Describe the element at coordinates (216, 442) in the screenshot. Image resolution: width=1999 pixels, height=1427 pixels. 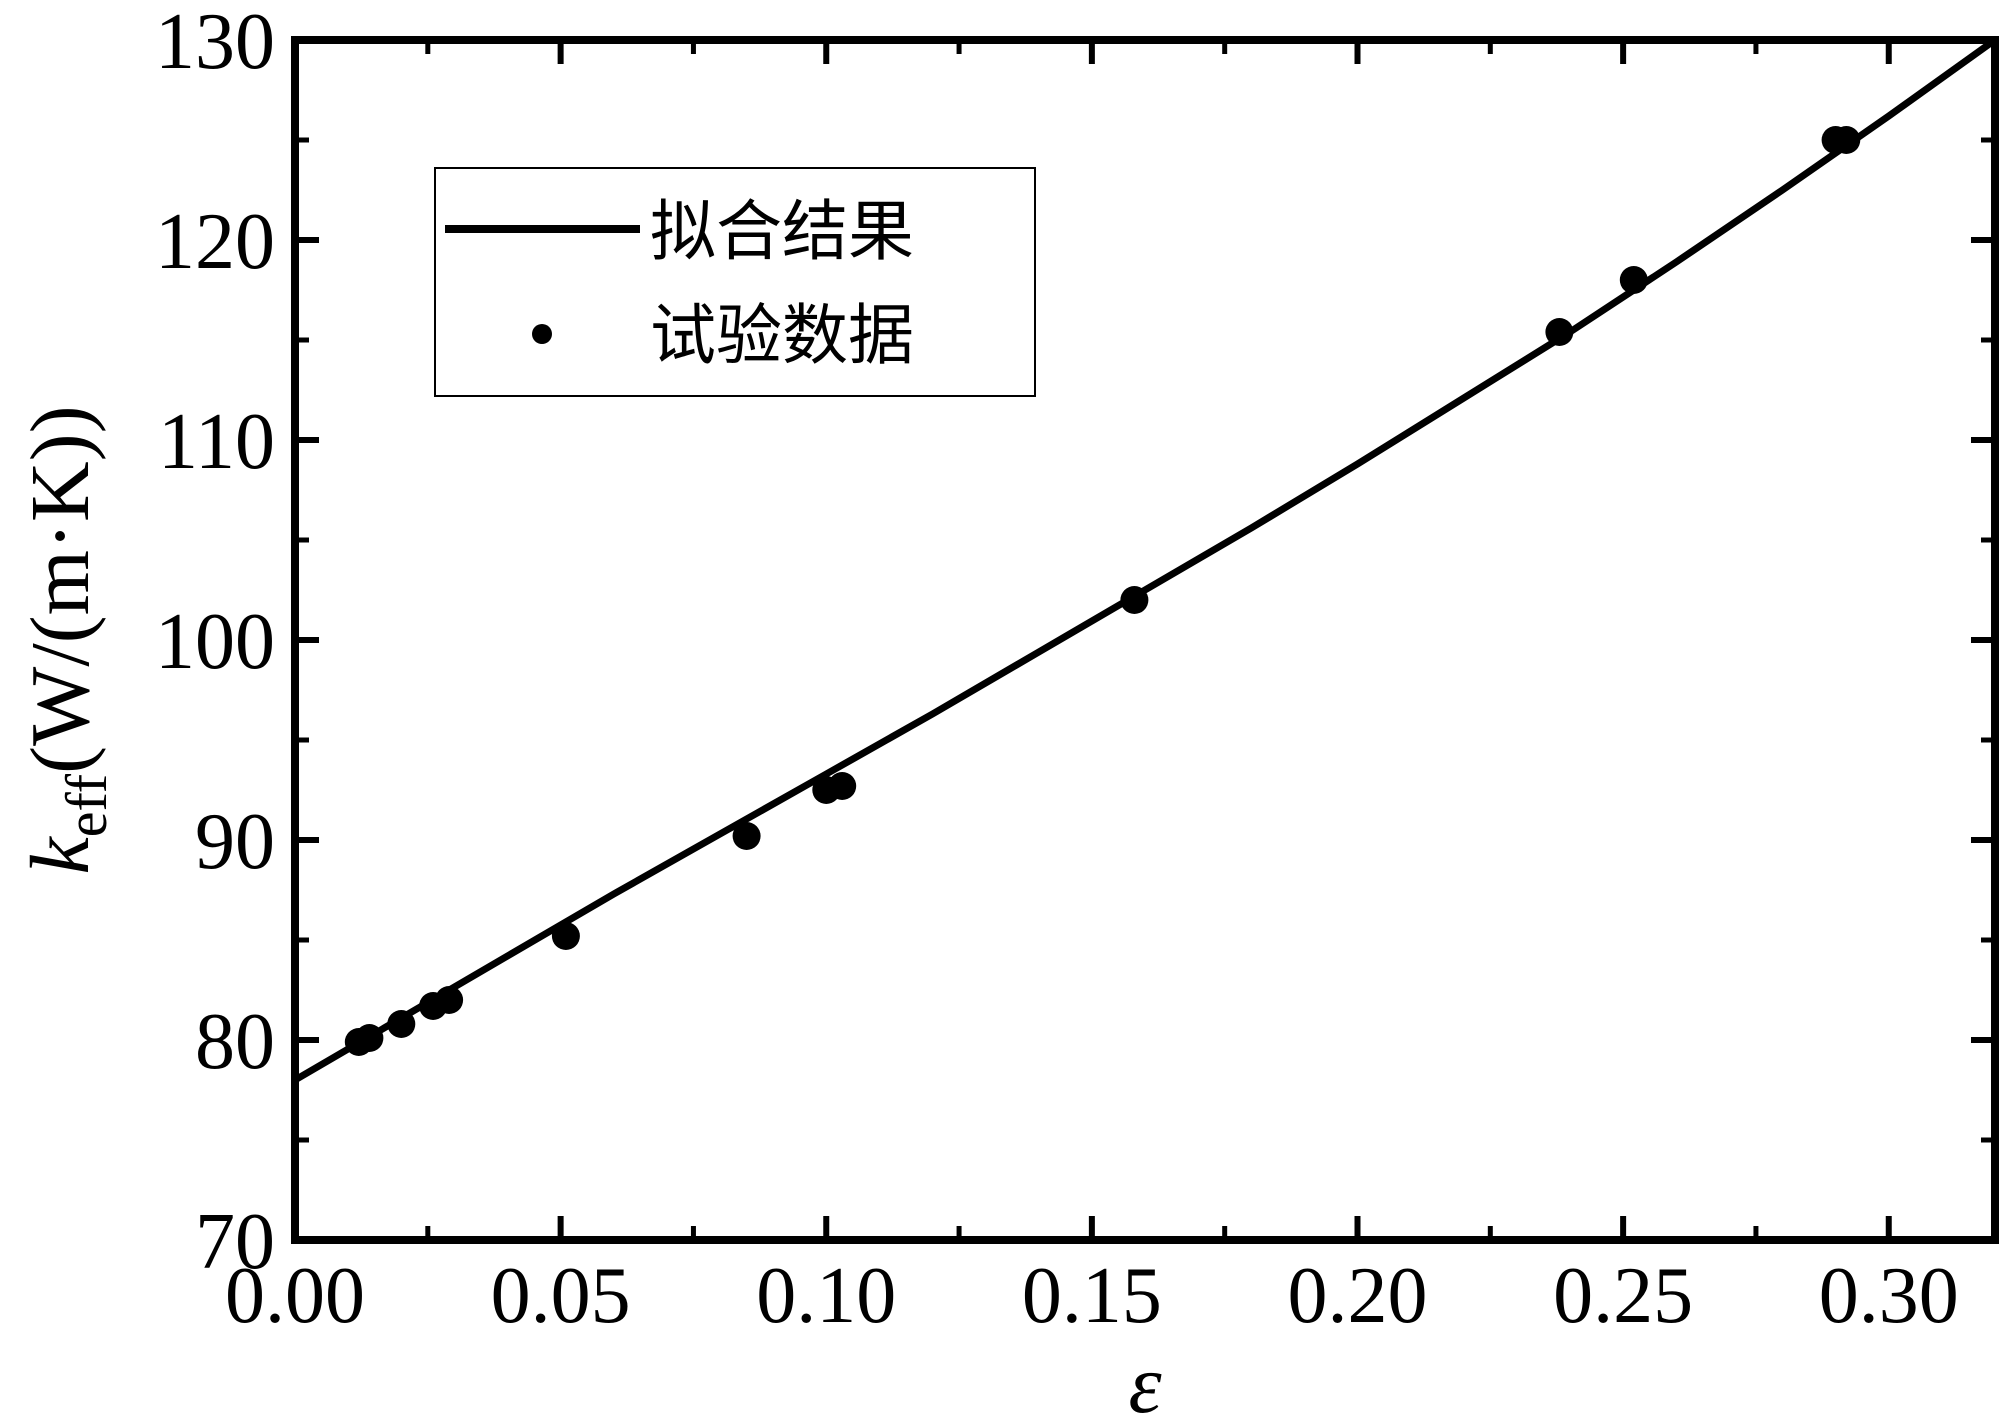
I see `y-tick-label: 110` at that location.